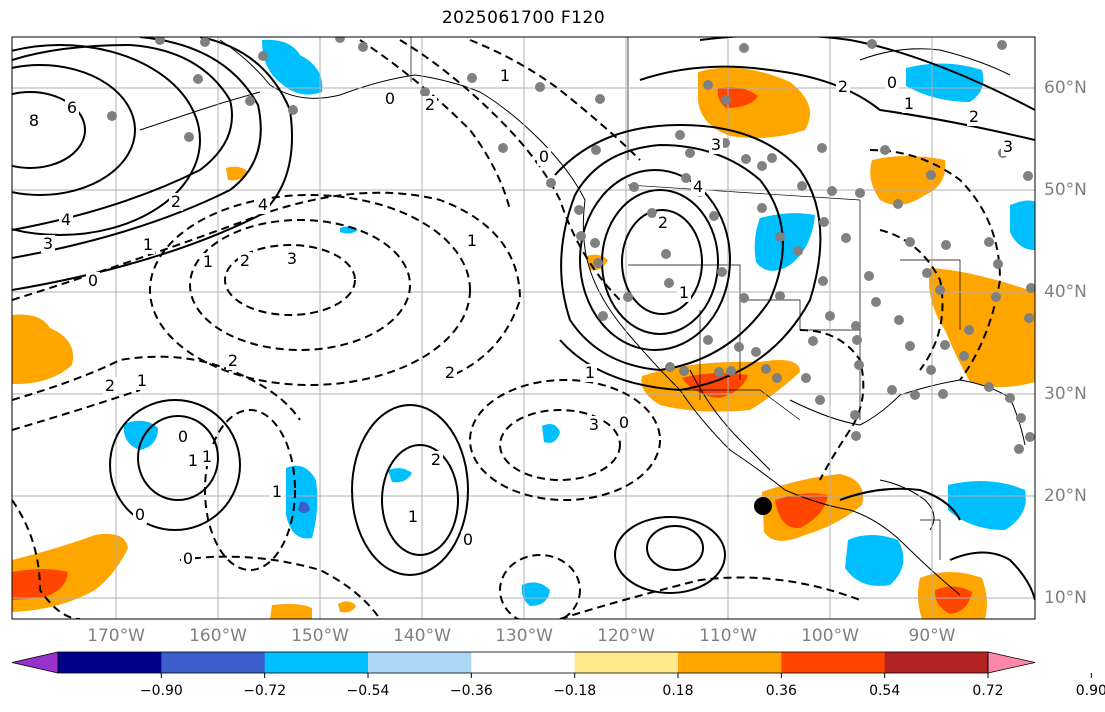  What do you see at coordinates (907, 505) in the screenshot?
I see `coast-yucatan` at bounding box center [907, 505].